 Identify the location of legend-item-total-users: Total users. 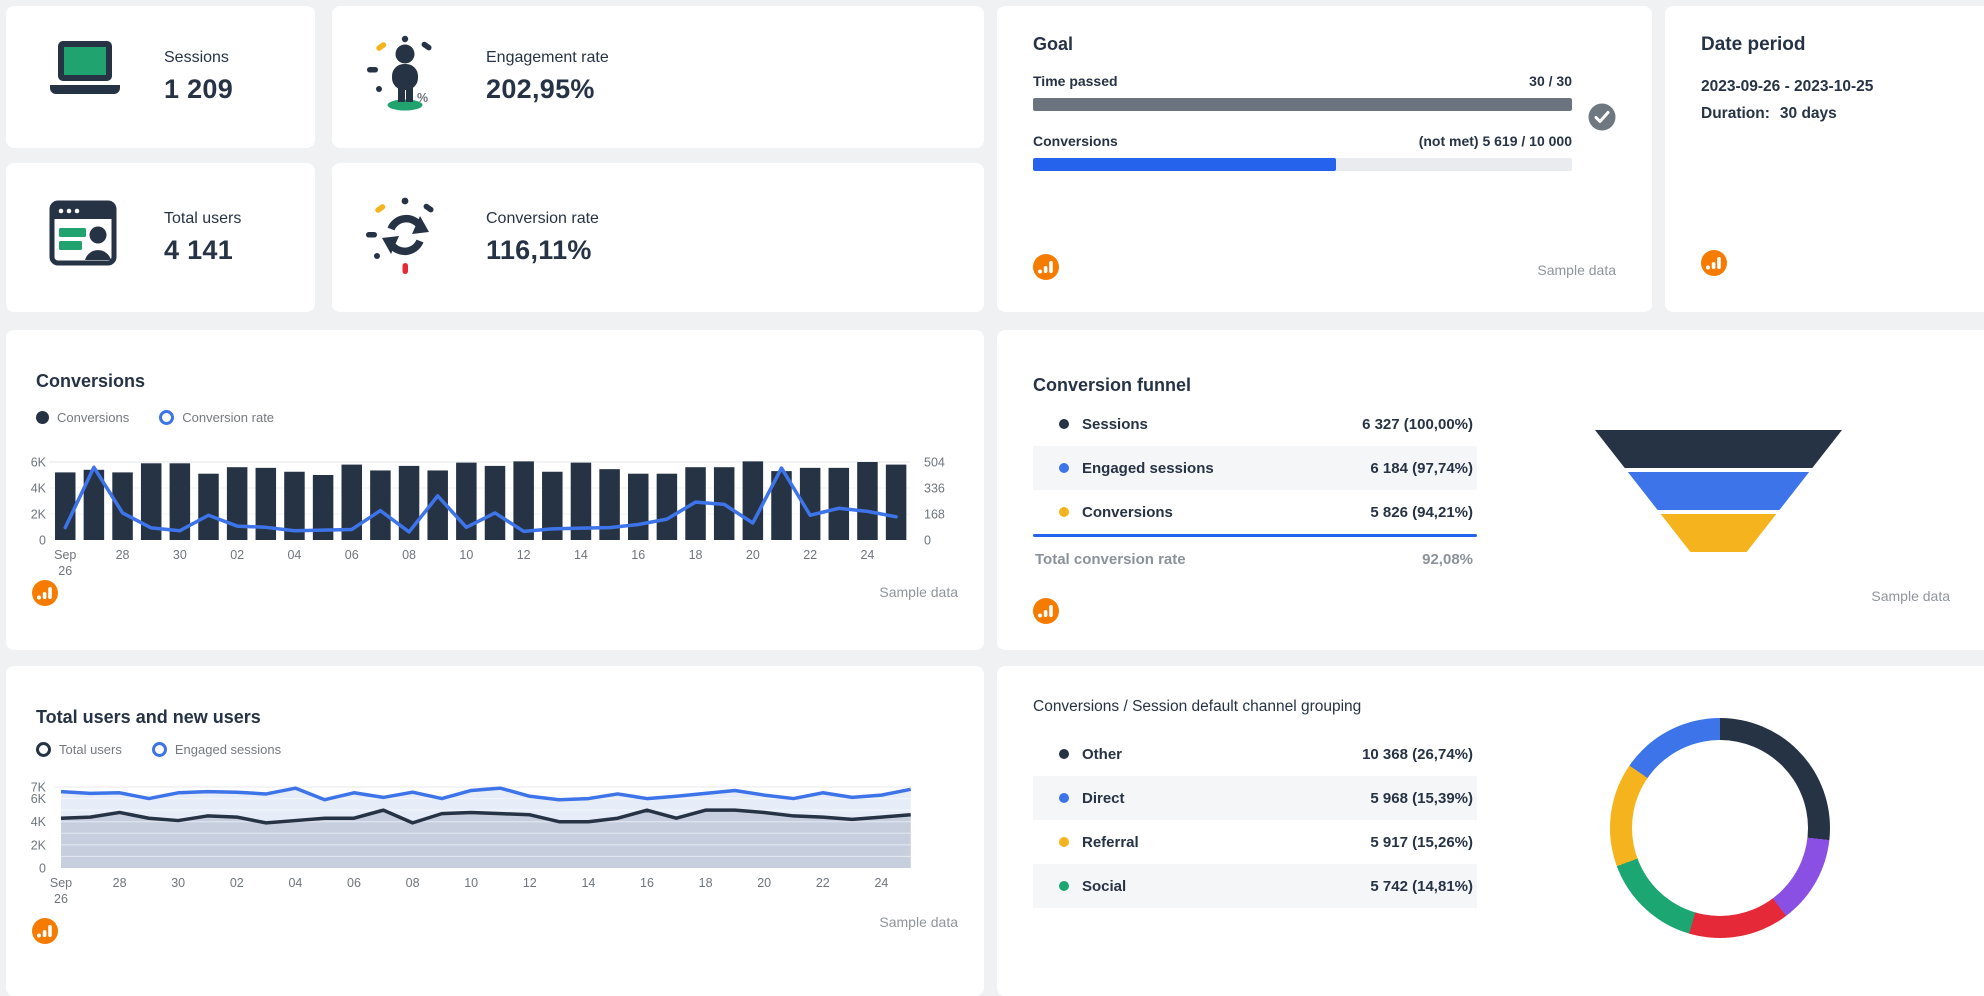
(79, 749).